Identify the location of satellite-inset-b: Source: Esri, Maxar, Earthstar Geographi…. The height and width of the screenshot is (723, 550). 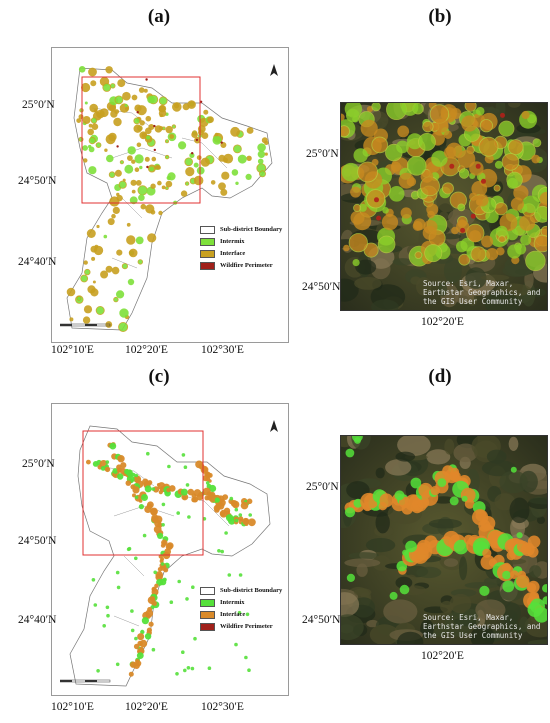
(444, 206).